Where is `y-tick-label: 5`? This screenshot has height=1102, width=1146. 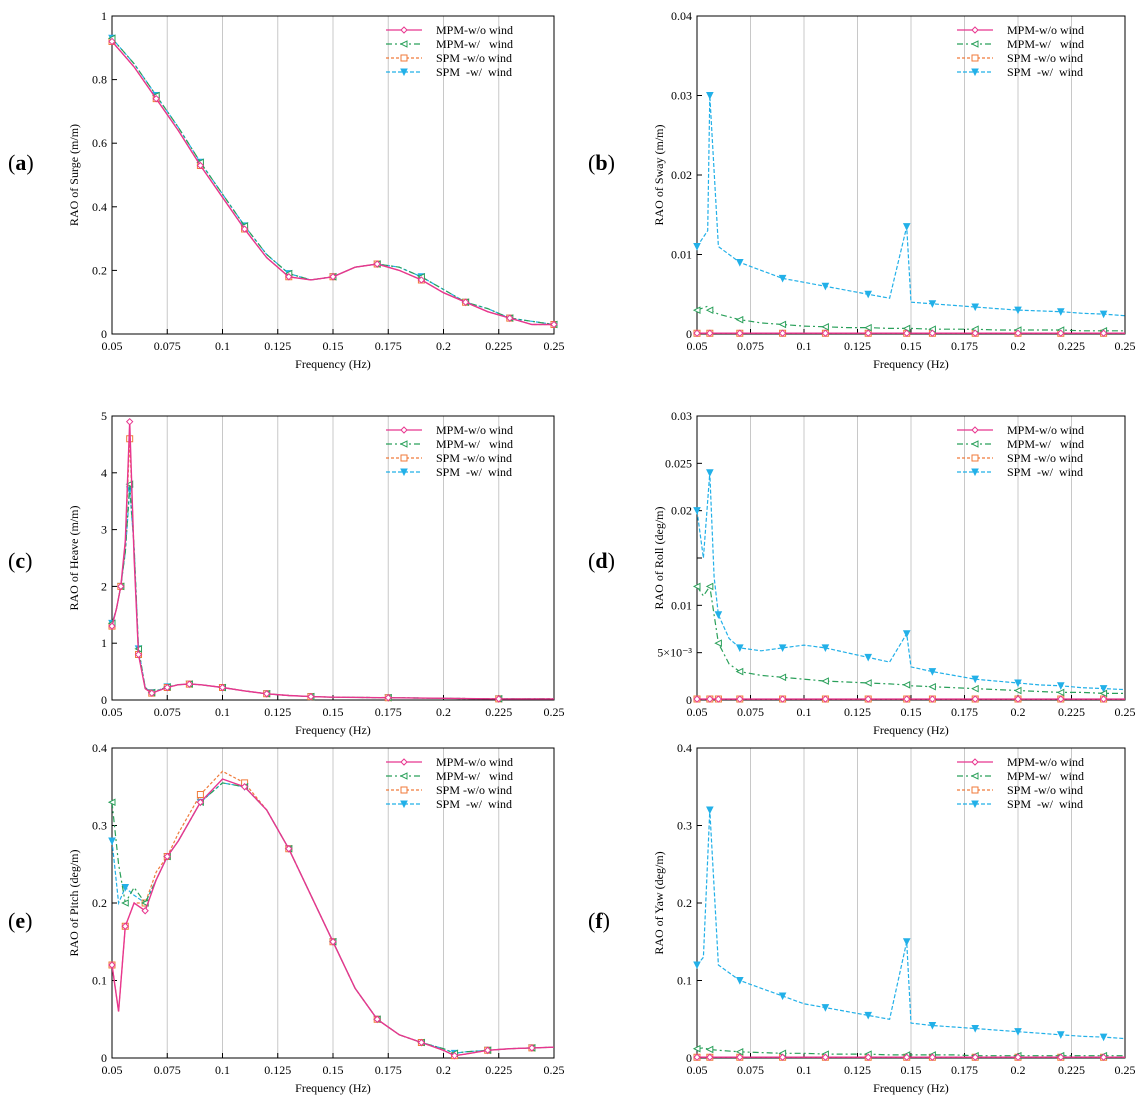 y-tick-label: 5 is located at coordinates (104, 416).